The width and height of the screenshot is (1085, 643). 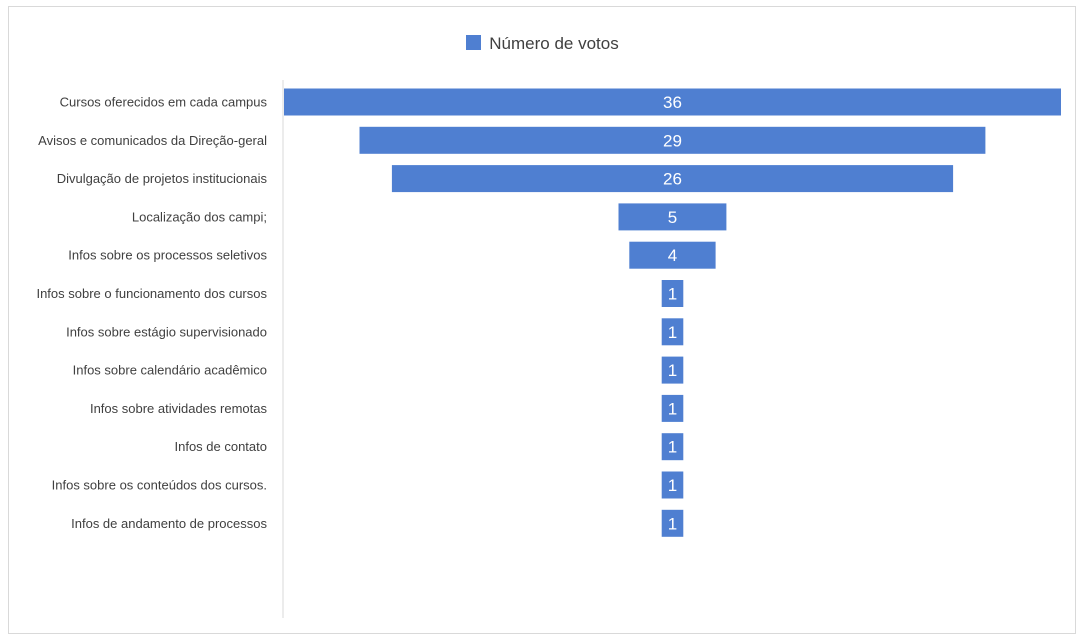 What do you see at coordinates (166, 331) in the screenshot?
I see `category-label: Infos sobre estágio supervisionado` at bounding box center [166, 331].